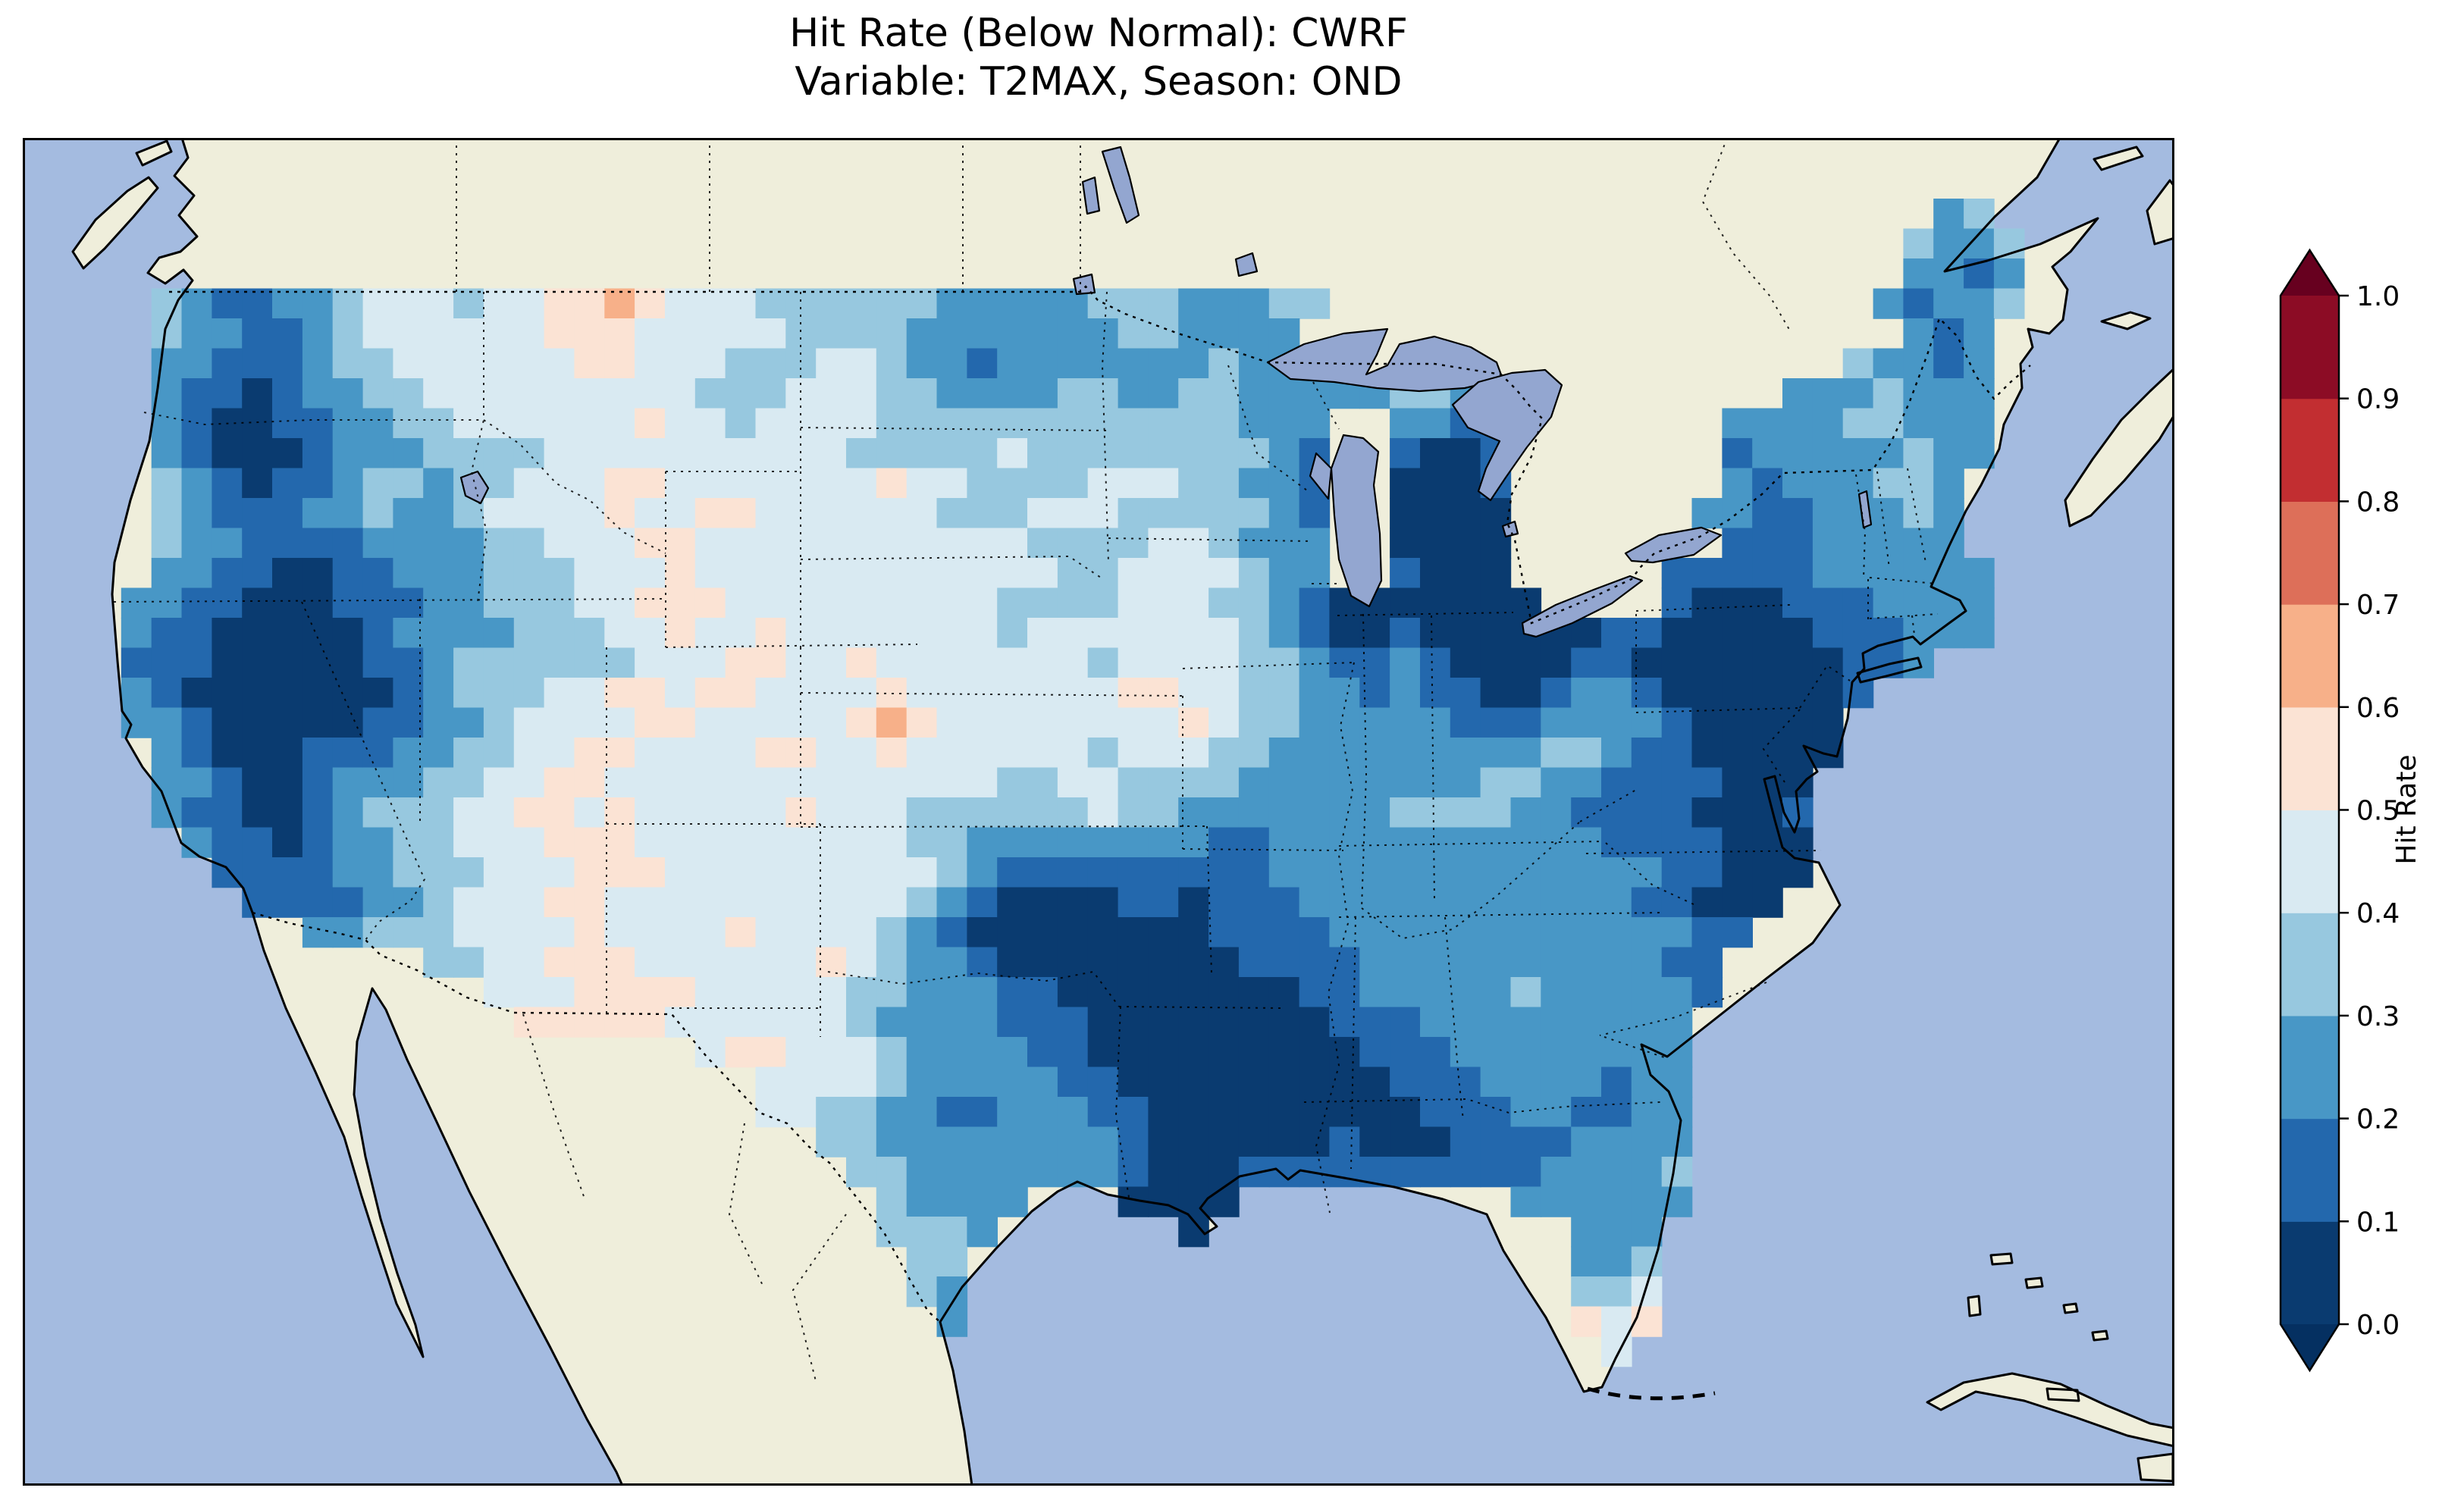  I want to click on colorbar-tick-label: 0.7, so click(2378, 605).